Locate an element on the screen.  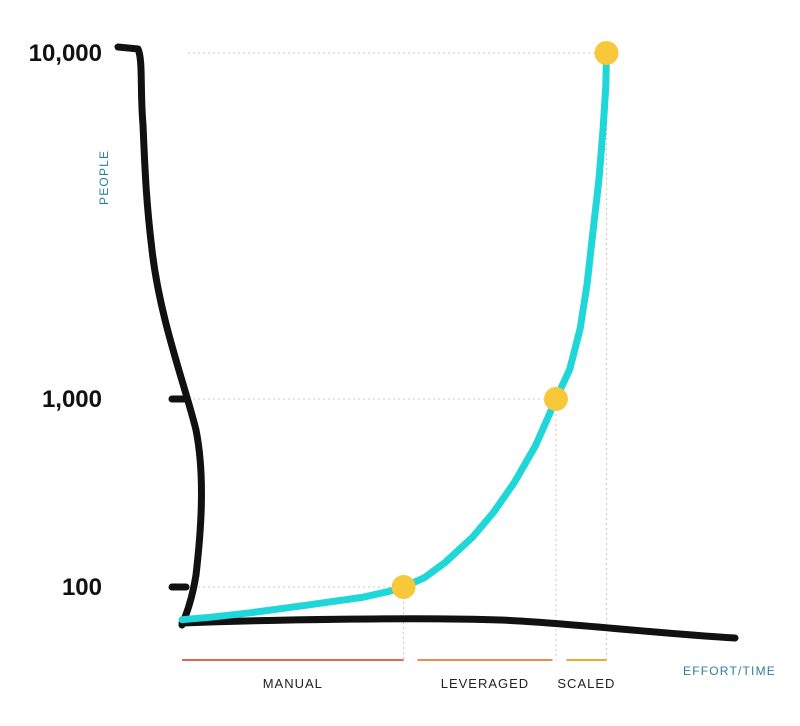
y-tick-label-10-000: 10,000 is located at coordinates (65, 53).